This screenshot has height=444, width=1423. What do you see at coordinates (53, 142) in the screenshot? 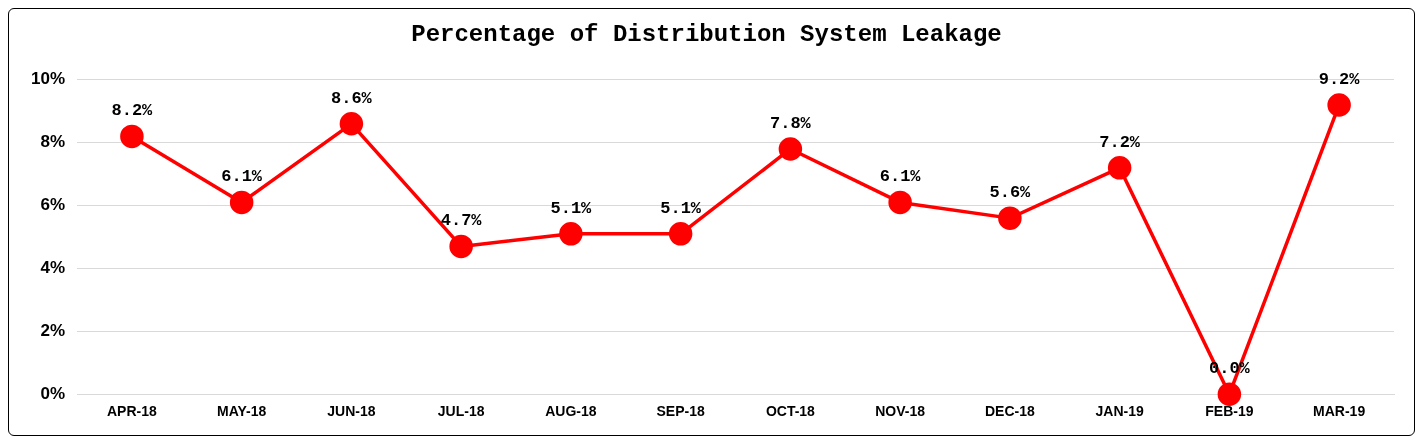
I see `y-tick-label: 8%` at bounding box center [53, 142].